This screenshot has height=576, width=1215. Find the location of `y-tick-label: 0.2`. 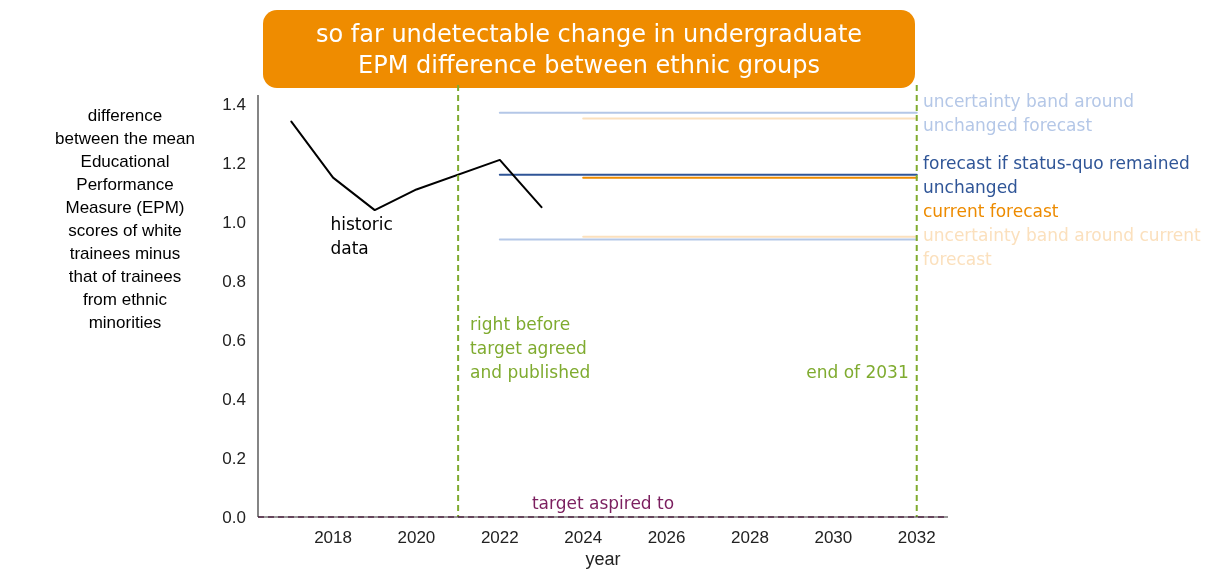

y-tick-label: 0.2 is located at coordinates (234, 458).